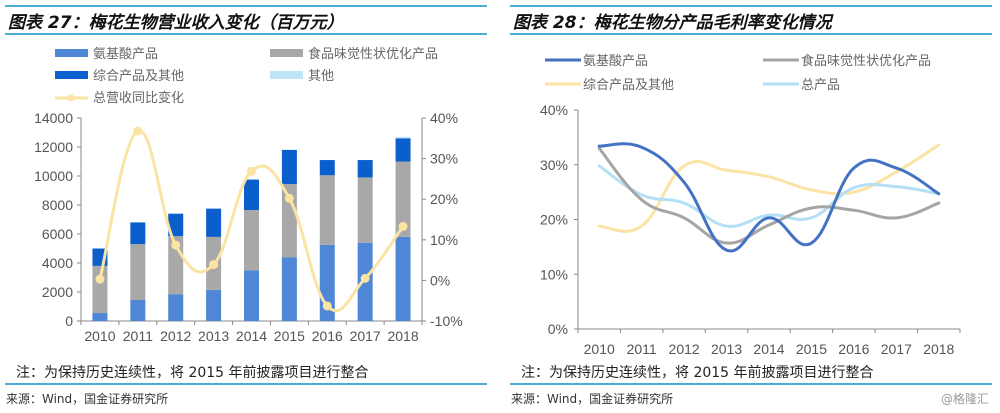  What do you see at coordinates (71, 98) in the screenshot?
I see `legend-marker` at bounding box center [71, 98].